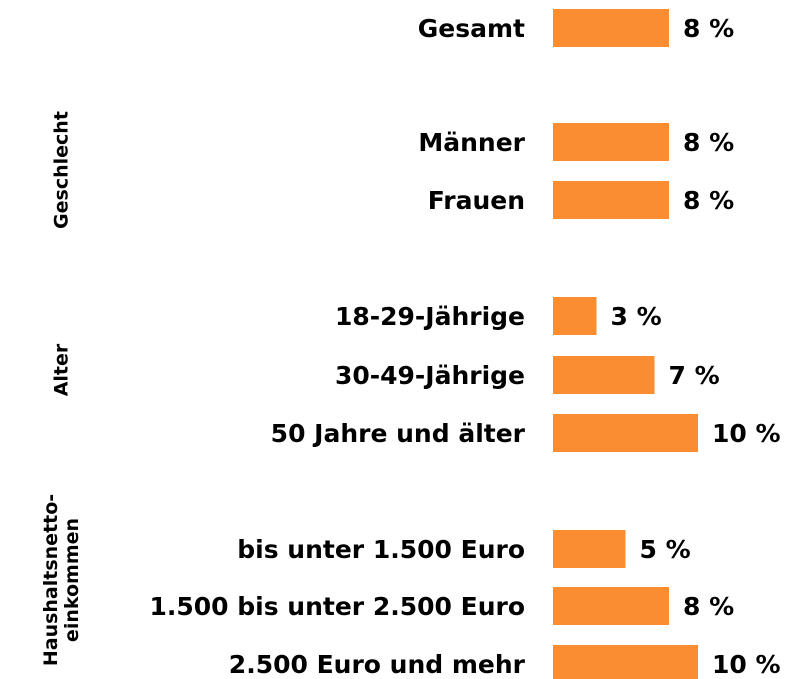 The image size is (809, 679). What do you see at coordinates (471, 28) in the screenshot?
I see `category-label: Gesamt` at bounding box center [471, 28].